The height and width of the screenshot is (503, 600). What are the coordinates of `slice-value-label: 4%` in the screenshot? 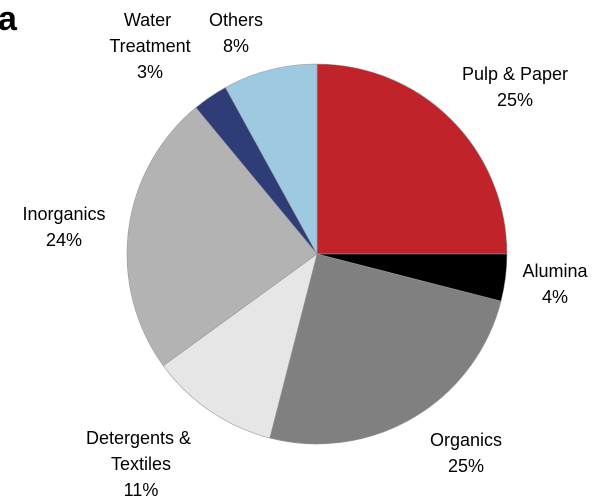 It's located at (555, 297).